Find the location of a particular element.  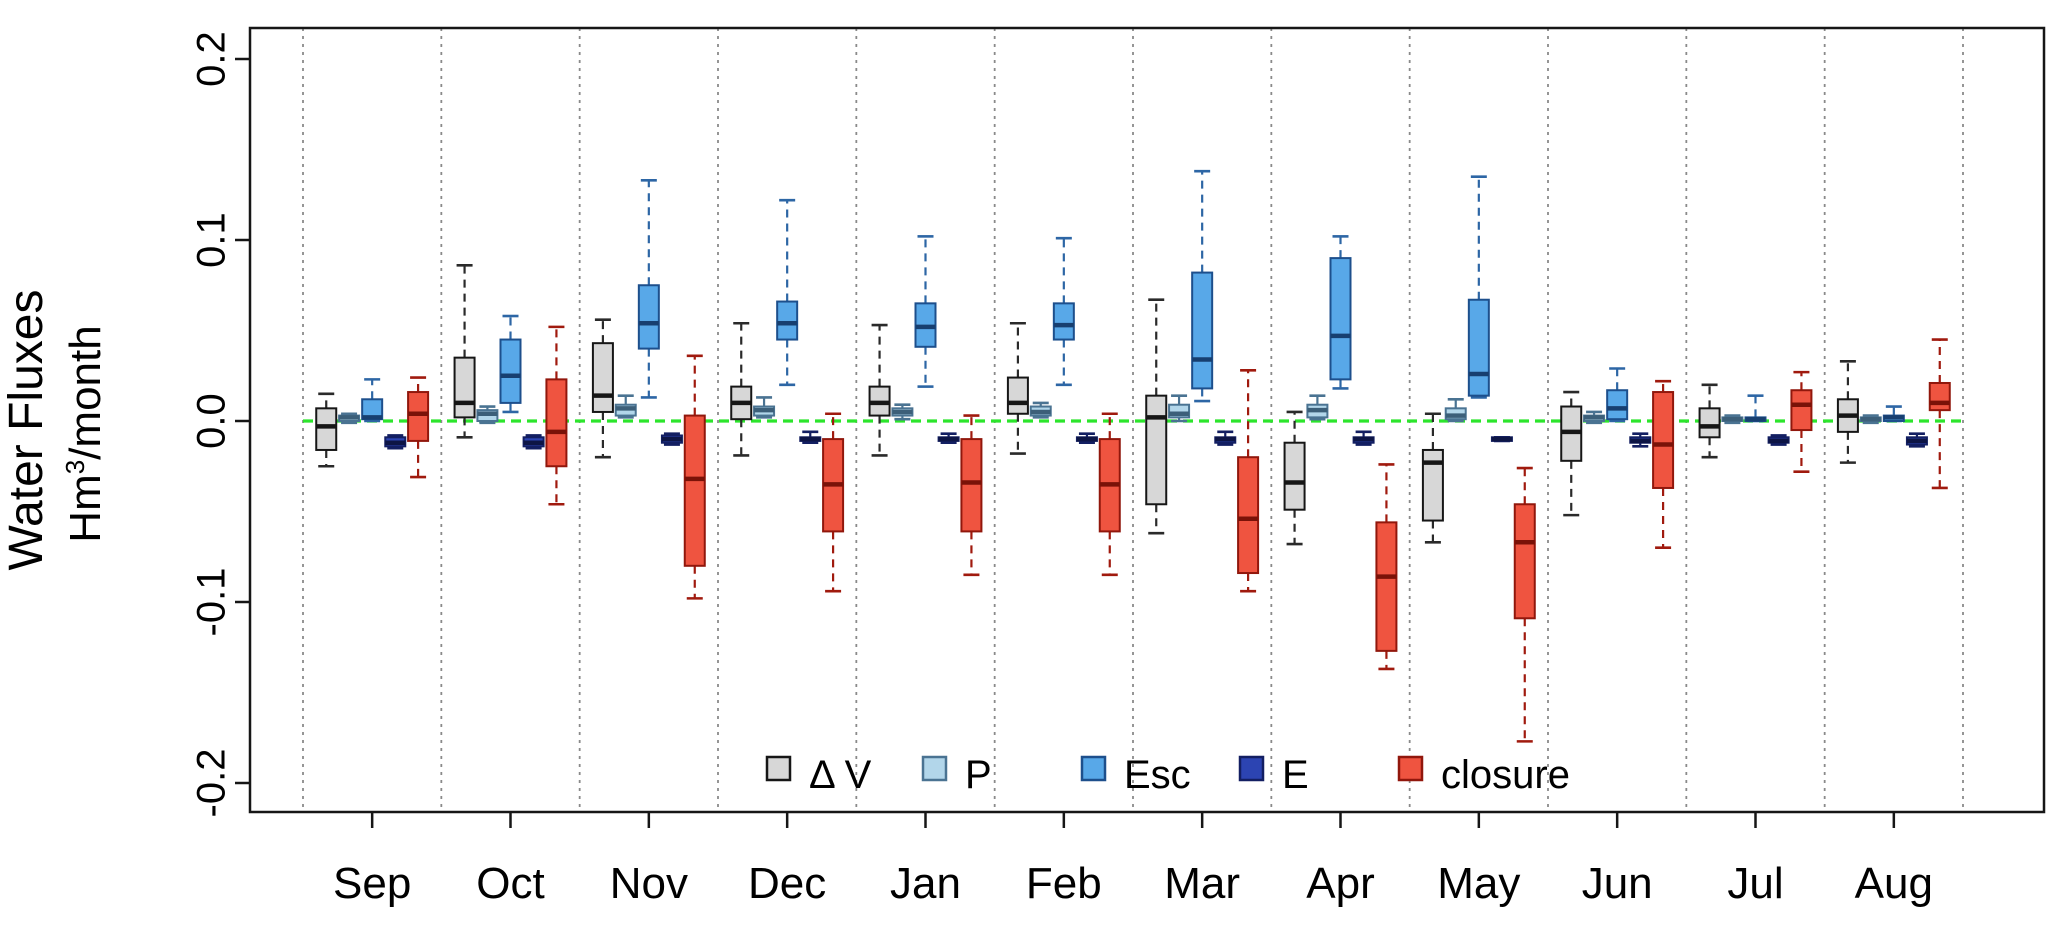

box-oct-closure is located at coordinates (556, 415).